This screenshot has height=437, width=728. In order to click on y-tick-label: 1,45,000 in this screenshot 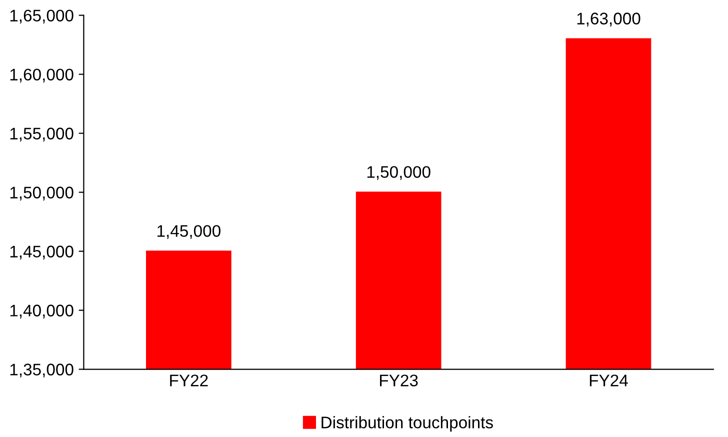, I will do `click(42, 253)`.